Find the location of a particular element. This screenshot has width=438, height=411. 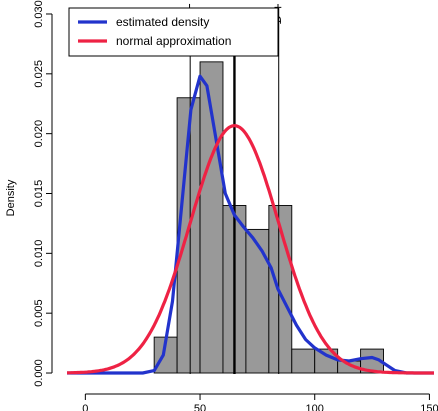

x-tick-label: 50 is located at coordinates (200, 407).